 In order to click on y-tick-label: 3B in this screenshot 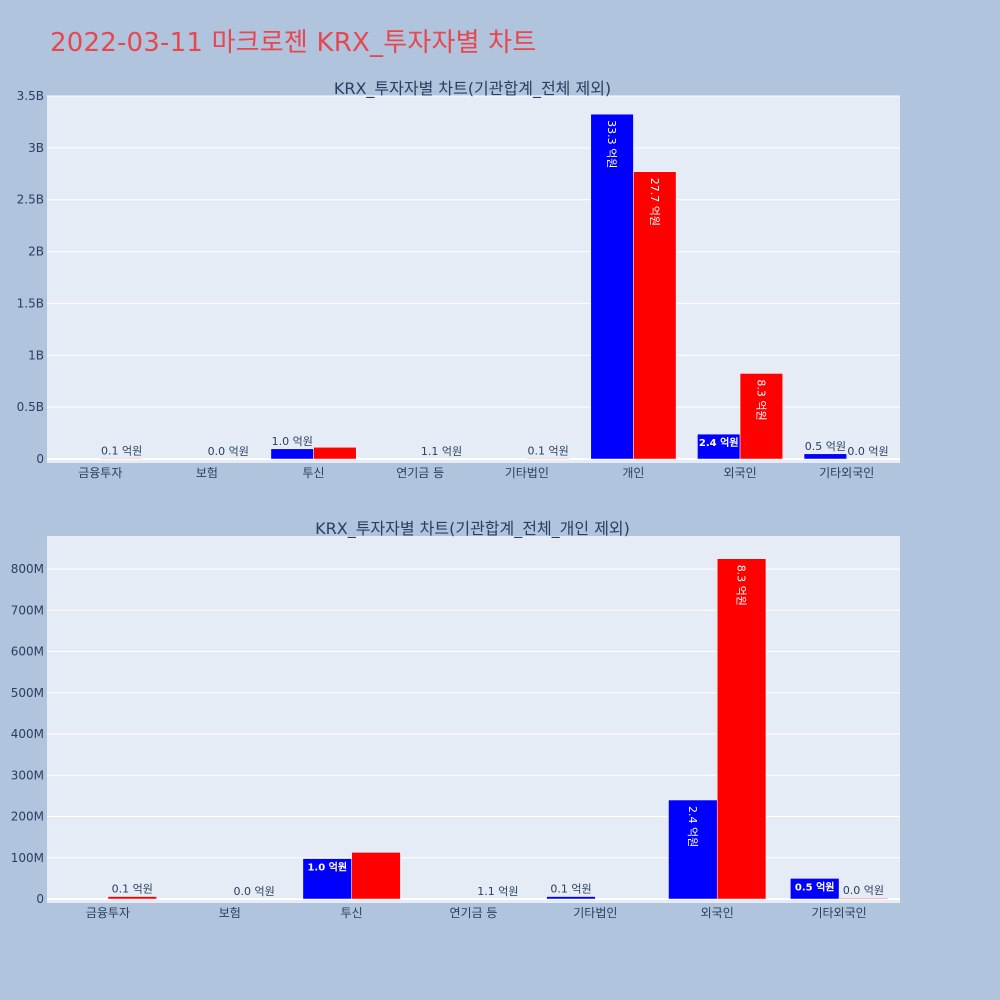, I will do `click(36, 148)`.